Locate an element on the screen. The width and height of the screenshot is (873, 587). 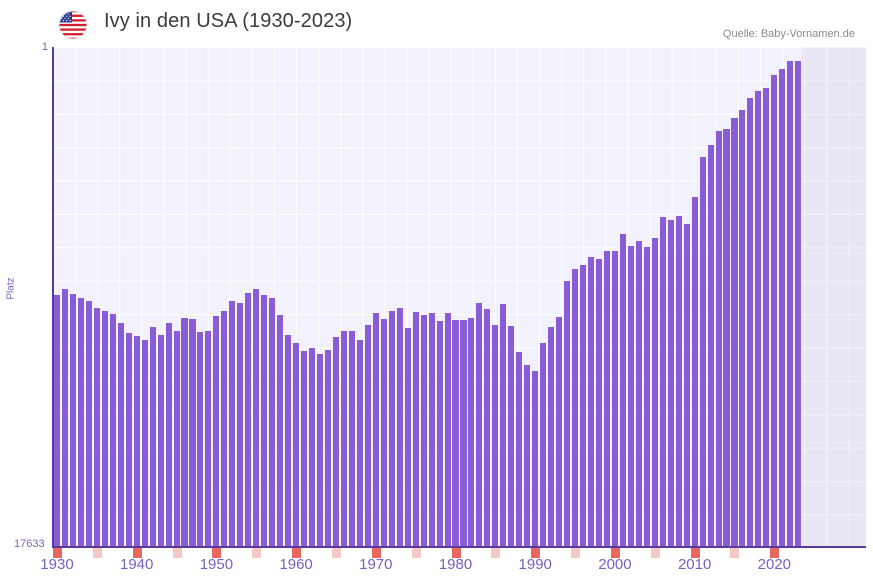
bar-1975 is located at coordinates (415, 429).